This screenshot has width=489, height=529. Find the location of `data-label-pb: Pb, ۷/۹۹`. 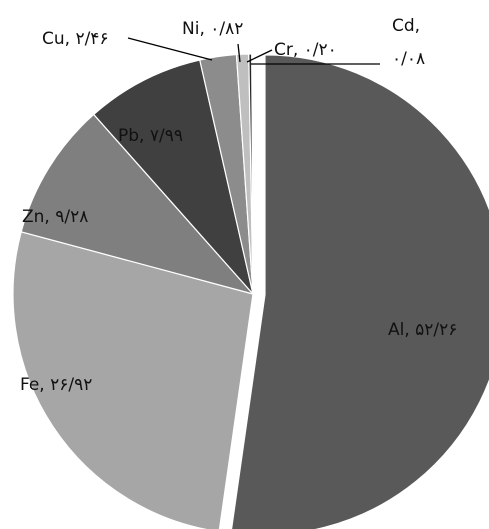

data-label-pb: Pb, ۷/۹۹ is located at coordinates (150, 136).